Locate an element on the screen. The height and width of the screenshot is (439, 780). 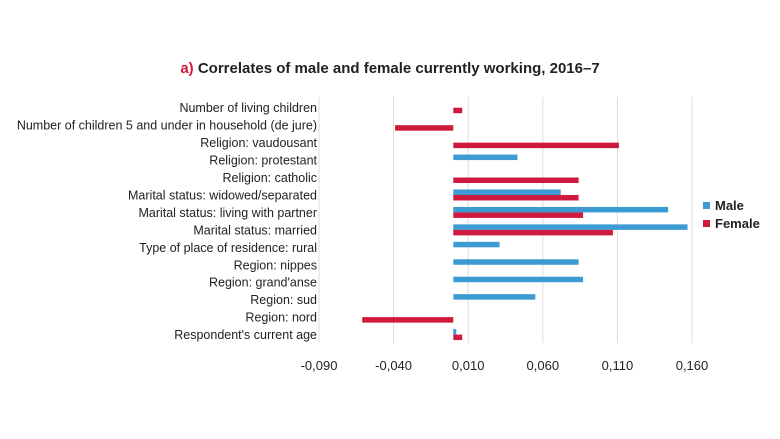
category-label: Religion: catholic is located at coordinates (270, 178).